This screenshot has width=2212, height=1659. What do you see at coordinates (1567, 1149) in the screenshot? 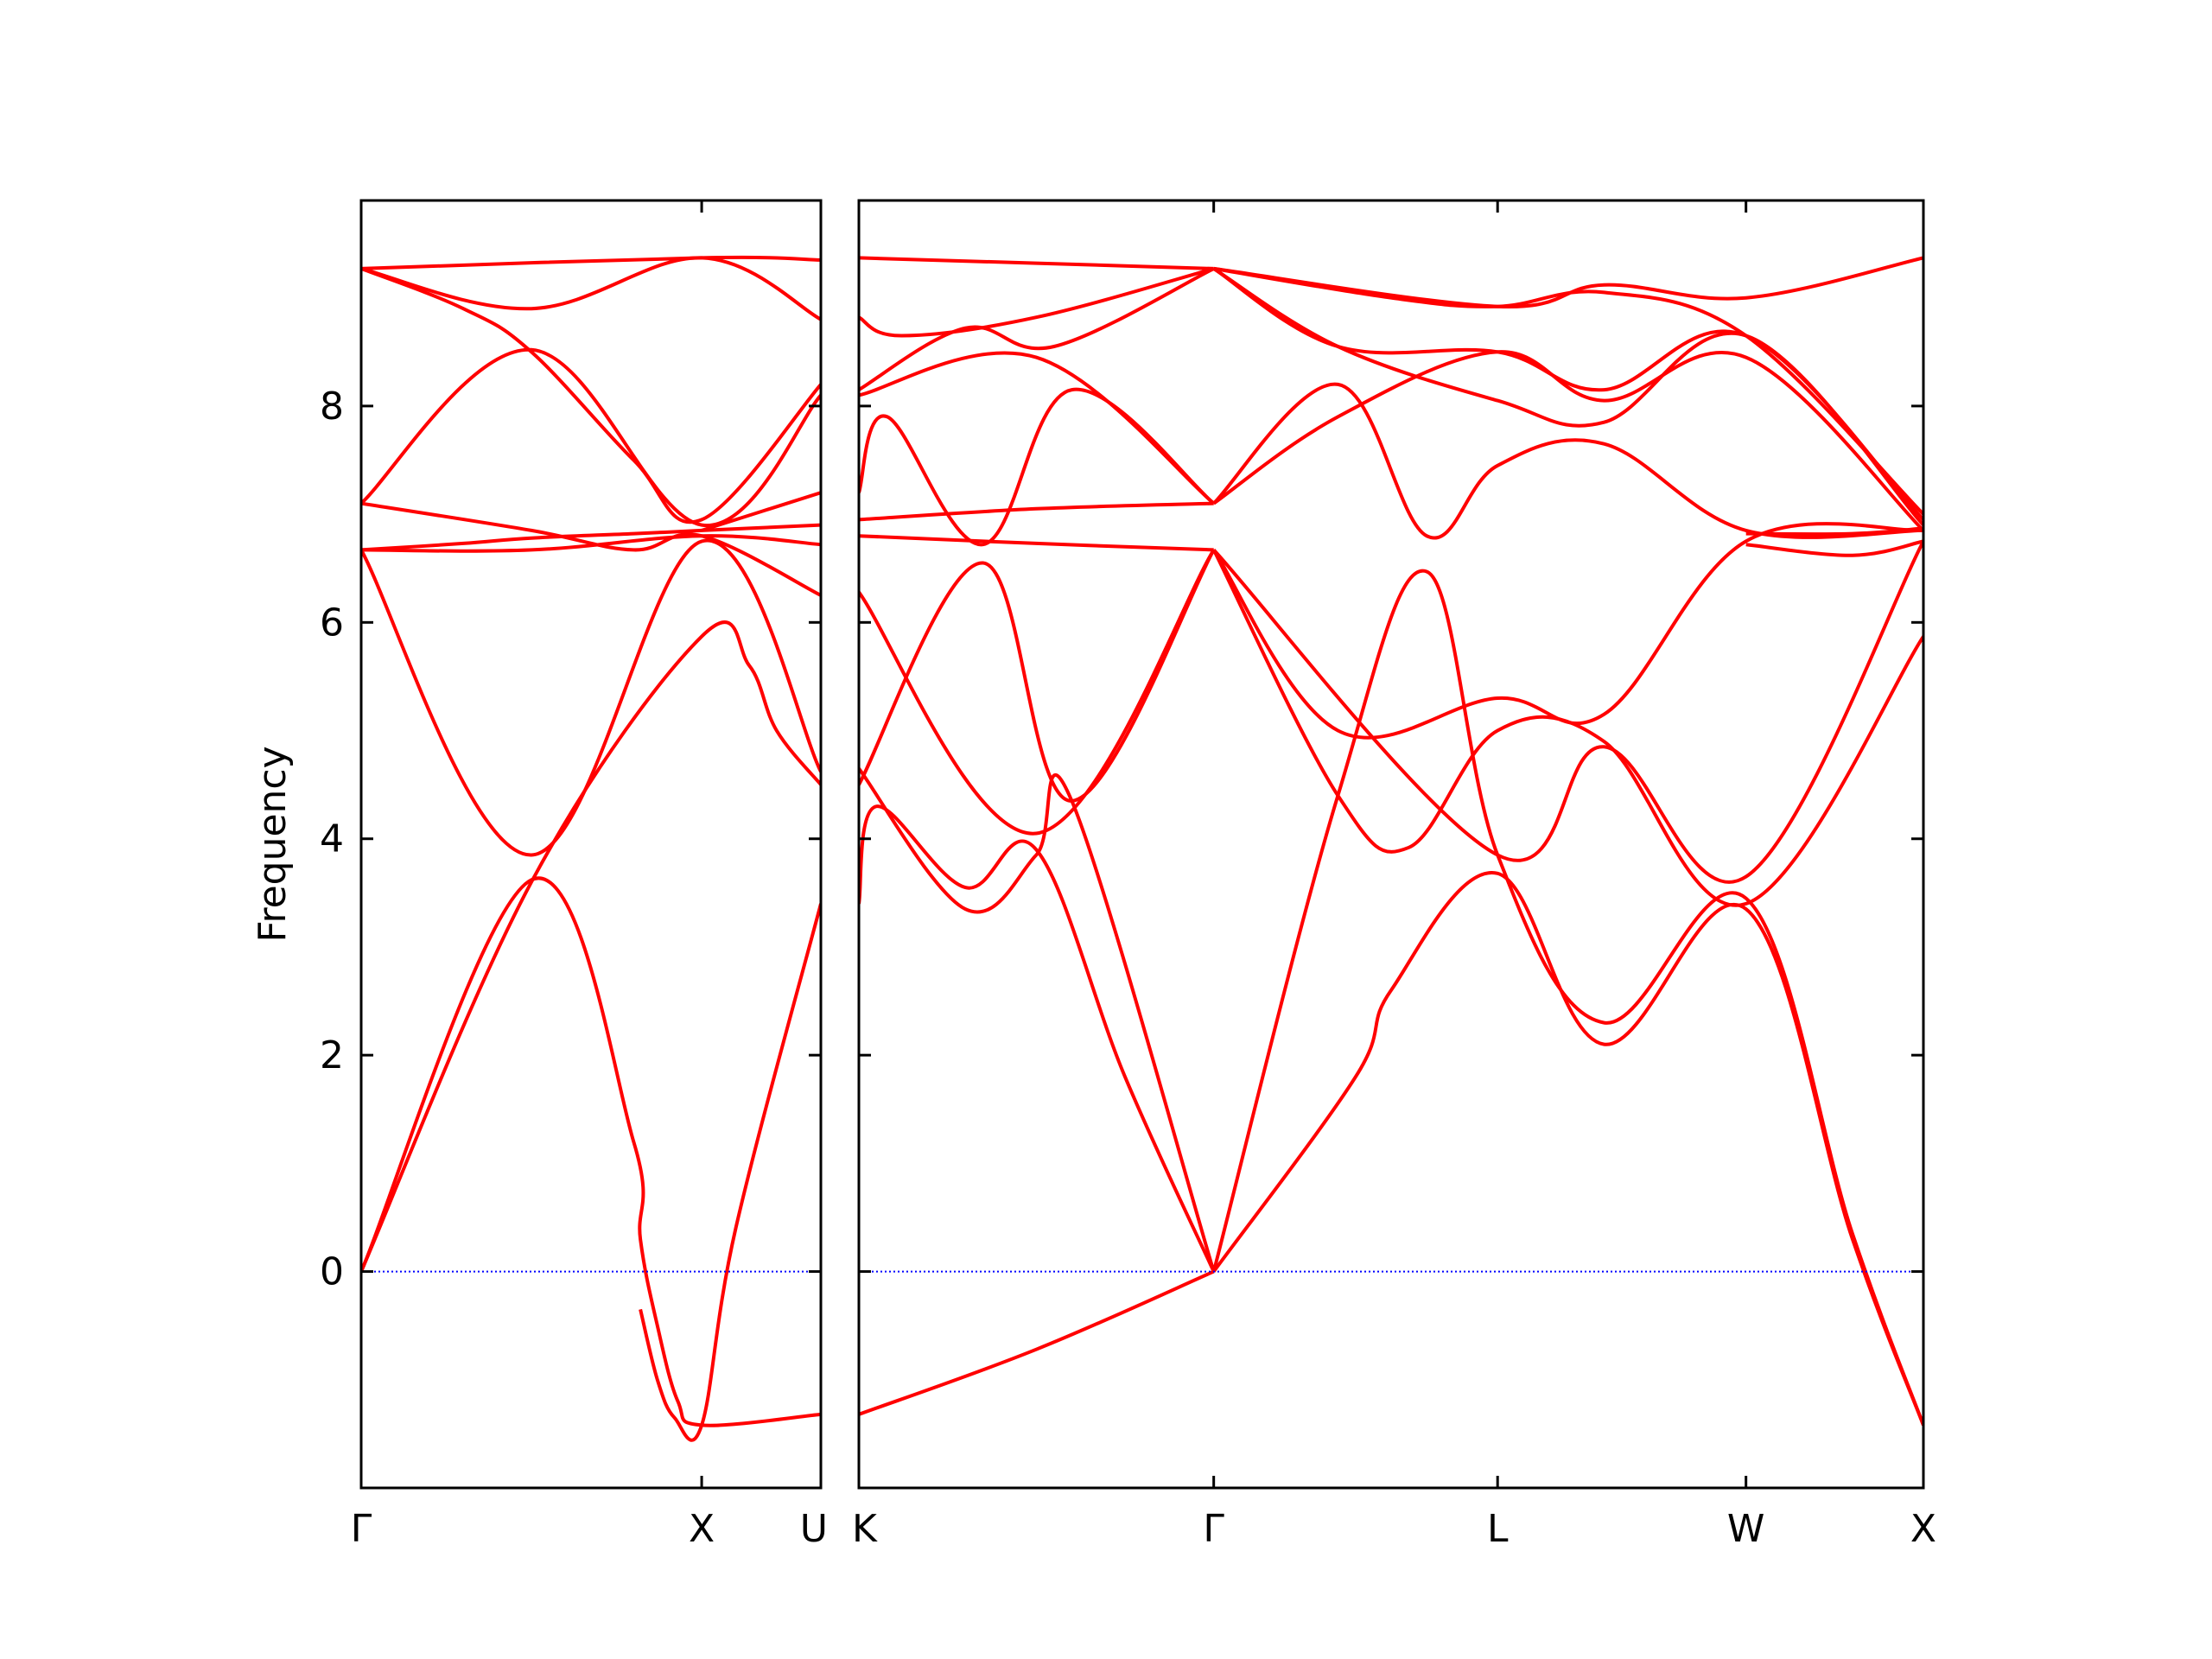
I see `right-band-r14` at bounding box center [1567, 1149].